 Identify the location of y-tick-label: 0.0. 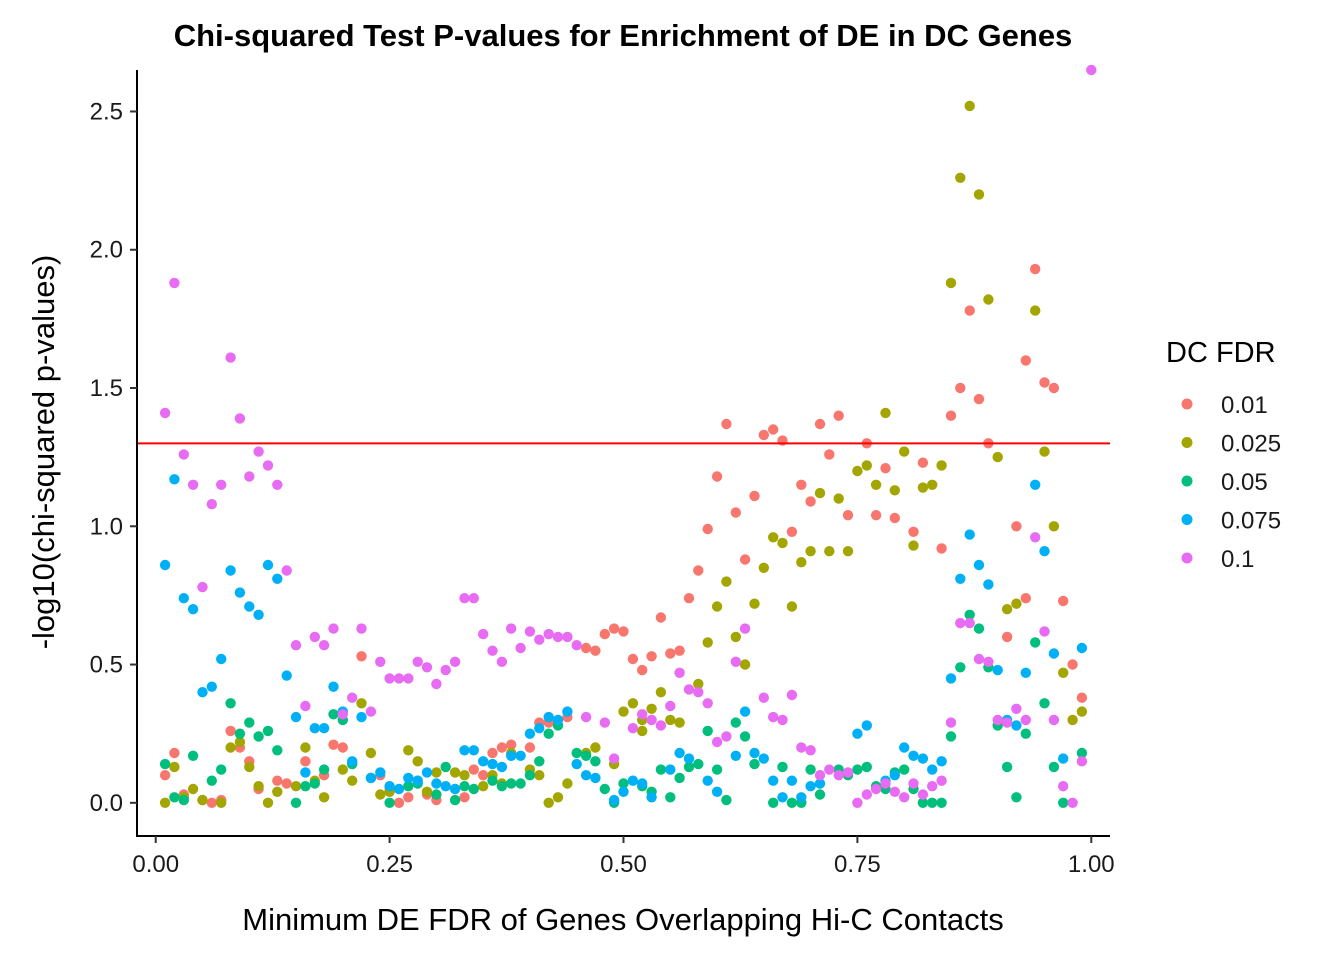
(106, 803).